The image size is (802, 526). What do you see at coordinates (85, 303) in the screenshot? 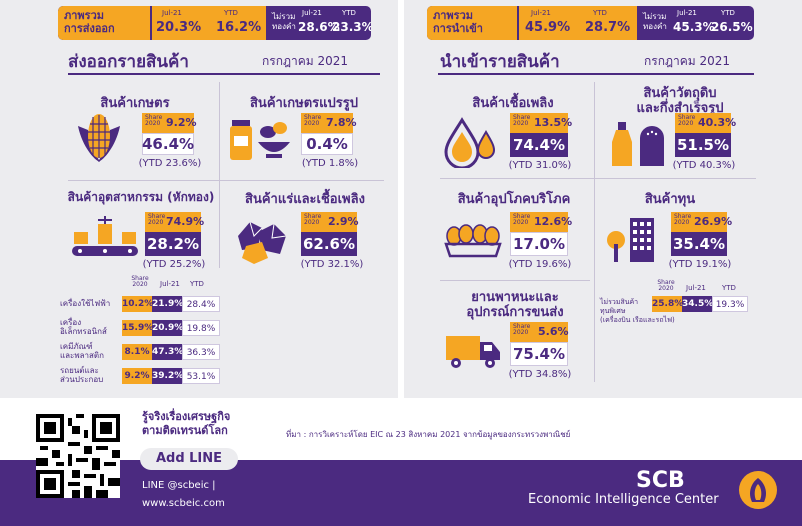
I see `subtable-row-label: เครื่องใช้ไฟฟ้า` at bounding box center [85, 303].